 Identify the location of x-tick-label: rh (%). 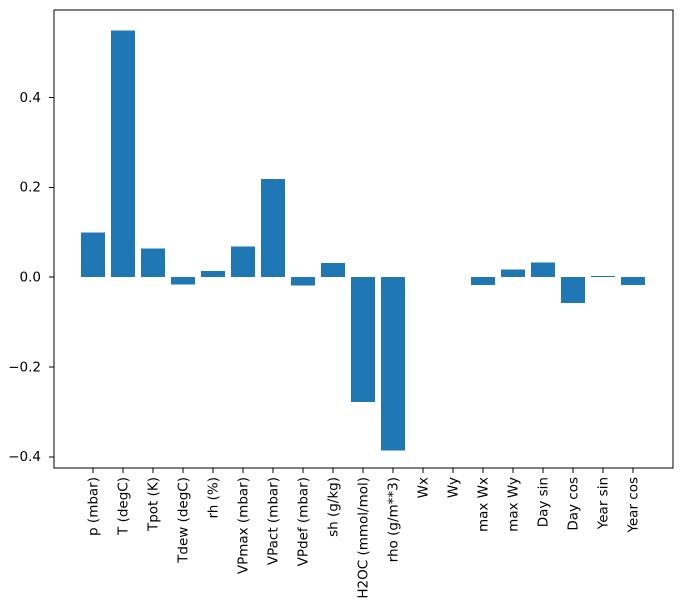
(213, 498).